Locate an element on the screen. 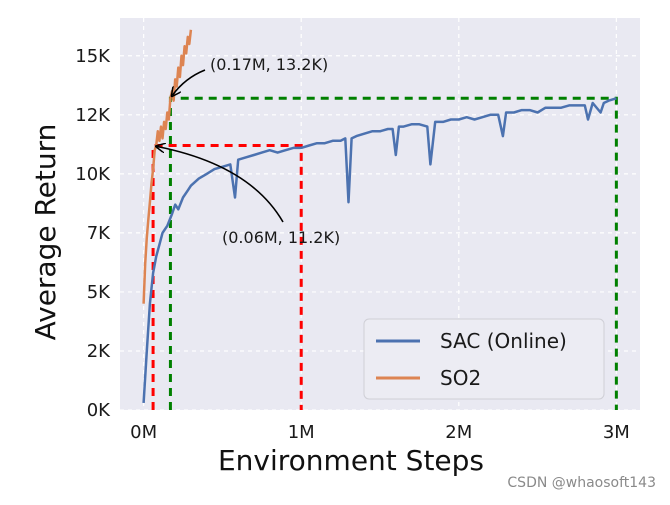 Image resolution: width=670 pixels, height=505 pixels. y-tick-label: 15K is located at coordinates (93, 56).